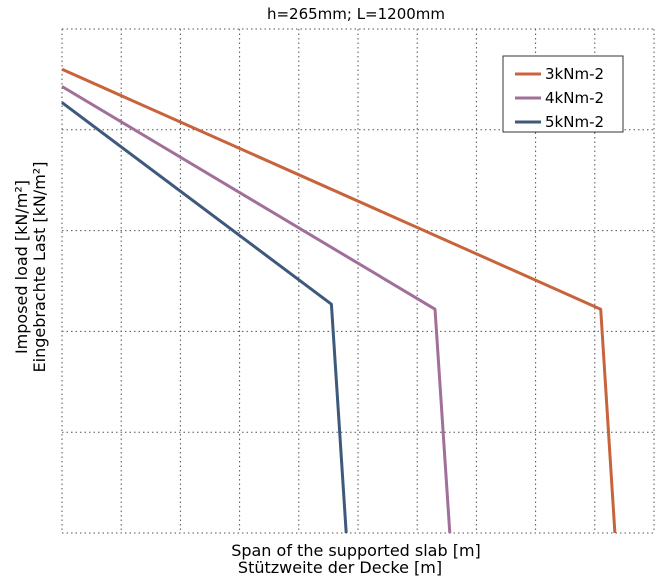 Image resolution: width=657 pixels, height=579 pixels. I want to click on chart-title: h=265mm; L=1200mm, so click(356, 14).